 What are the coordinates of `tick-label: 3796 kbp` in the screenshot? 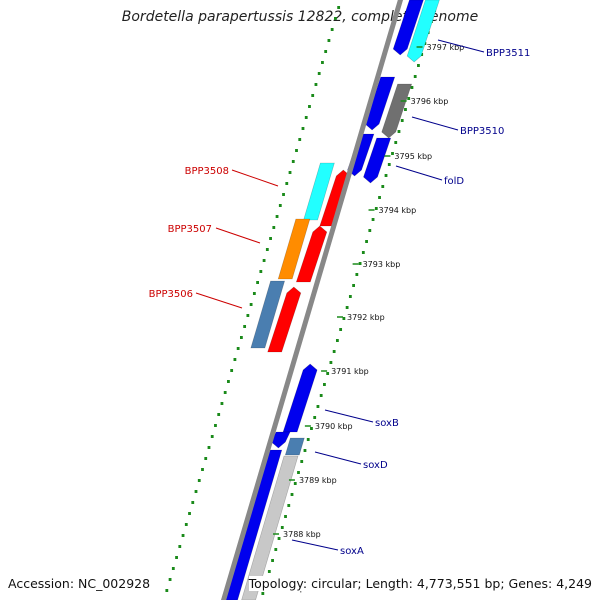 It's located at (430, 101).